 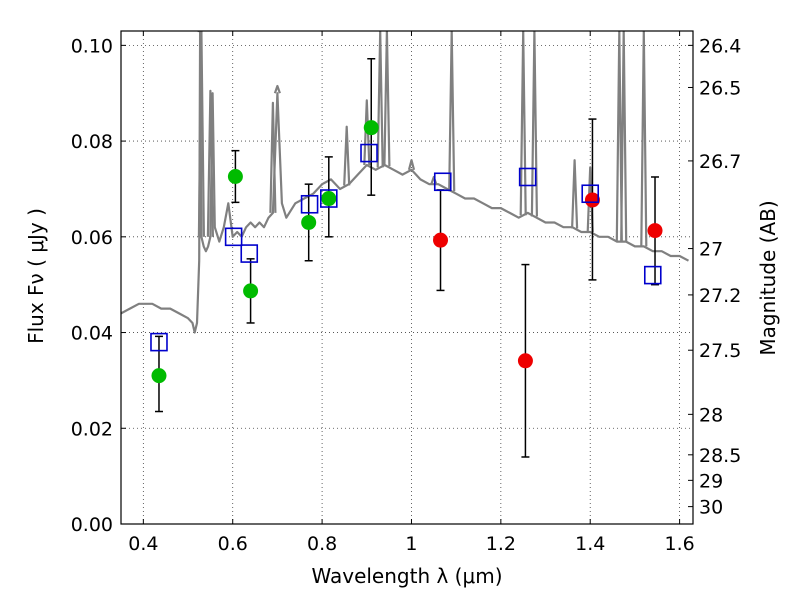 What do you see at coordinates (679, 544) in the screenshot?
I see `x-tick-label: 1.6` at bounding box center [679, 544].